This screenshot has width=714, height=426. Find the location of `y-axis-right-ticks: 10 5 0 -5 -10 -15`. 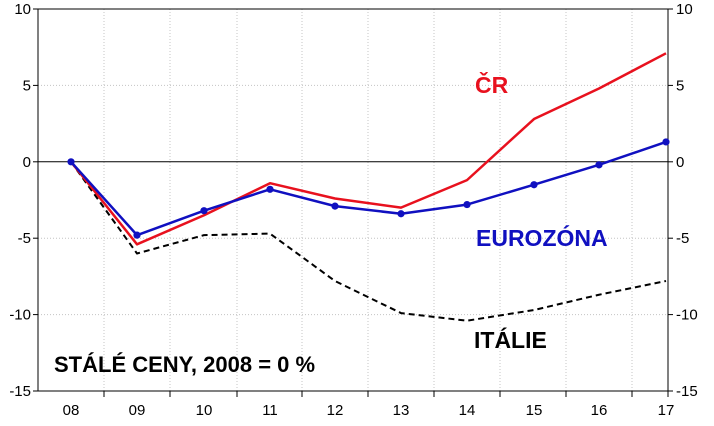

y-axis-right-ticks: 10 5 0 -5 -10 -15 is located at coordinates (683, 200).